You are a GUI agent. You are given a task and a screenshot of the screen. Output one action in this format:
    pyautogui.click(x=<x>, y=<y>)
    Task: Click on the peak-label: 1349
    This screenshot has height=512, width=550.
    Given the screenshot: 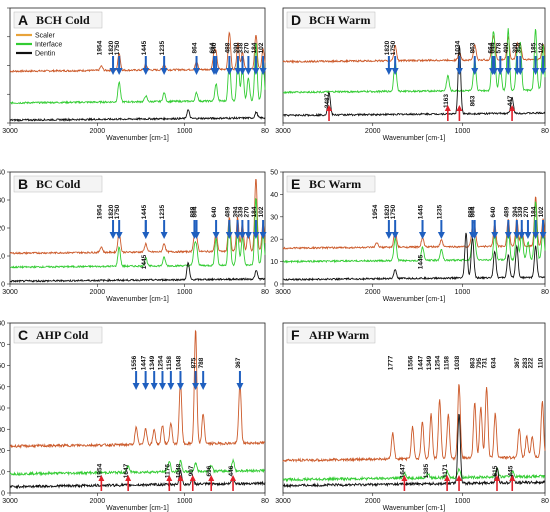 What is the action you would take?
    pyautogui.click(x=429, y=362)
    